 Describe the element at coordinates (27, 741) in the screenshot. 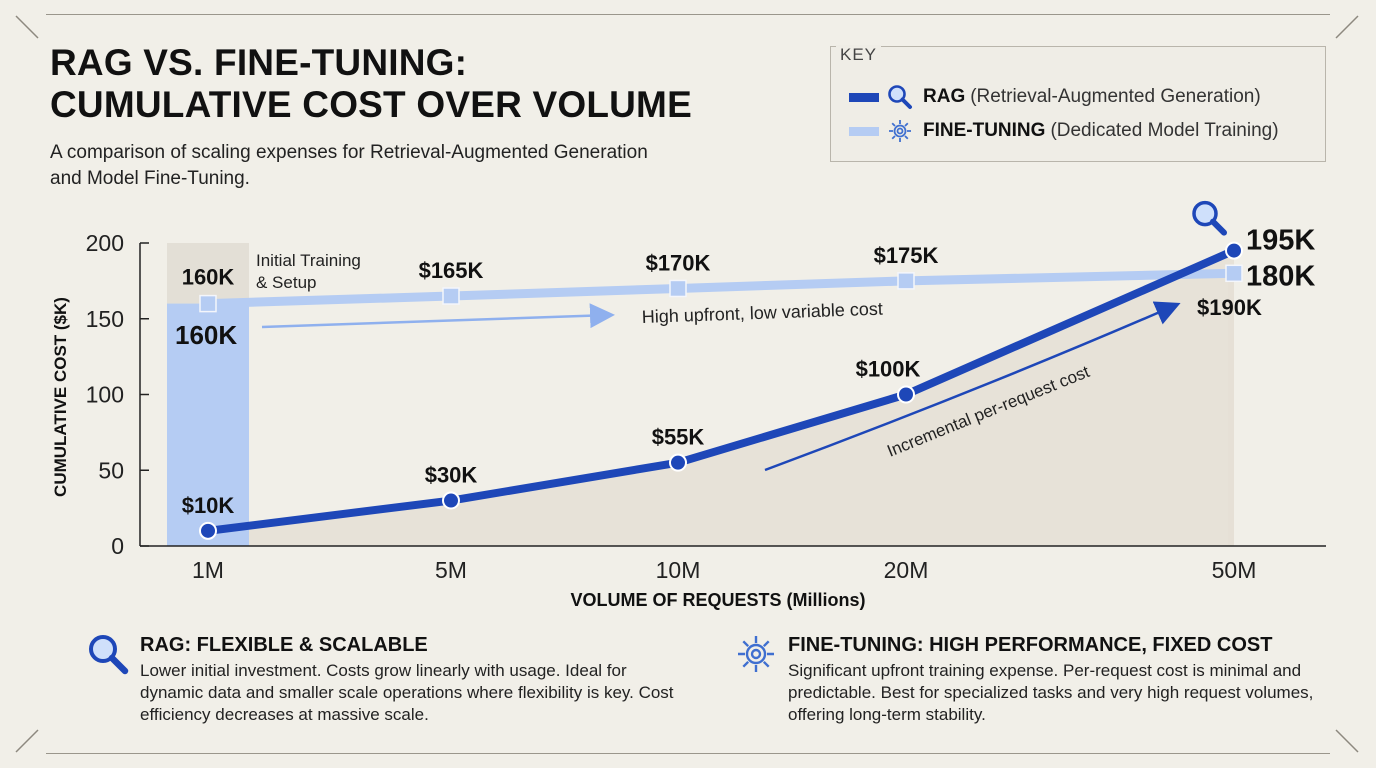

I see `corner-ornament-bl` at that location.